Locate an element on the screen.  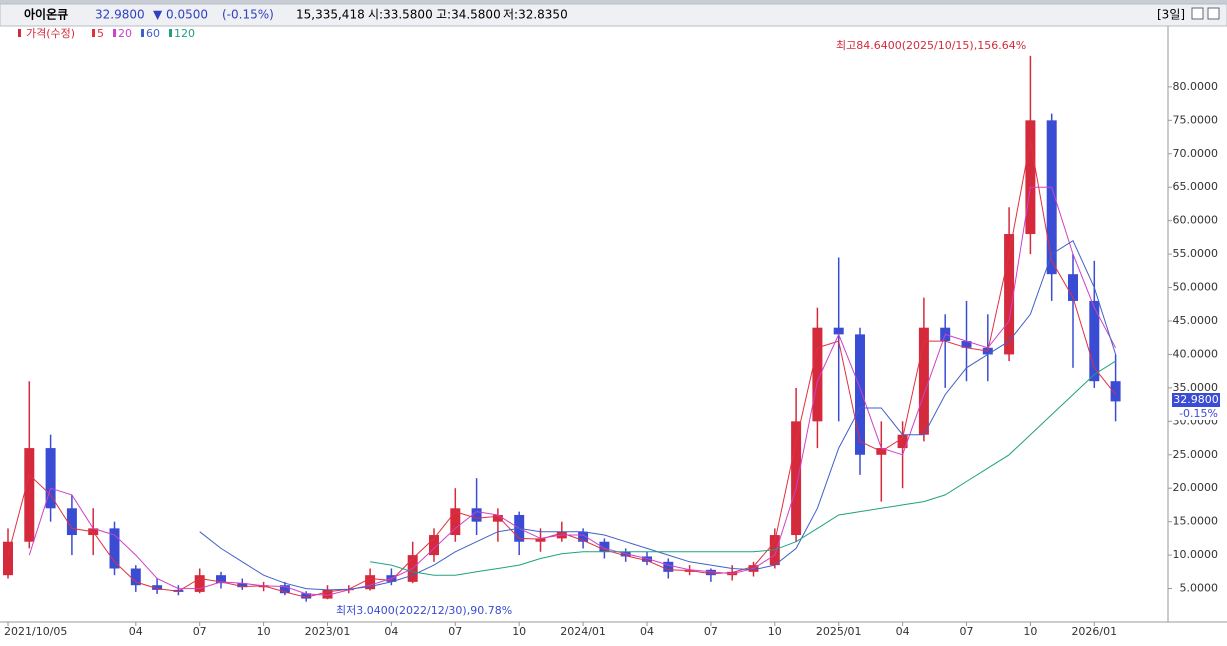
change: ▼ 0.0500 is located at coordinates (180, 15).